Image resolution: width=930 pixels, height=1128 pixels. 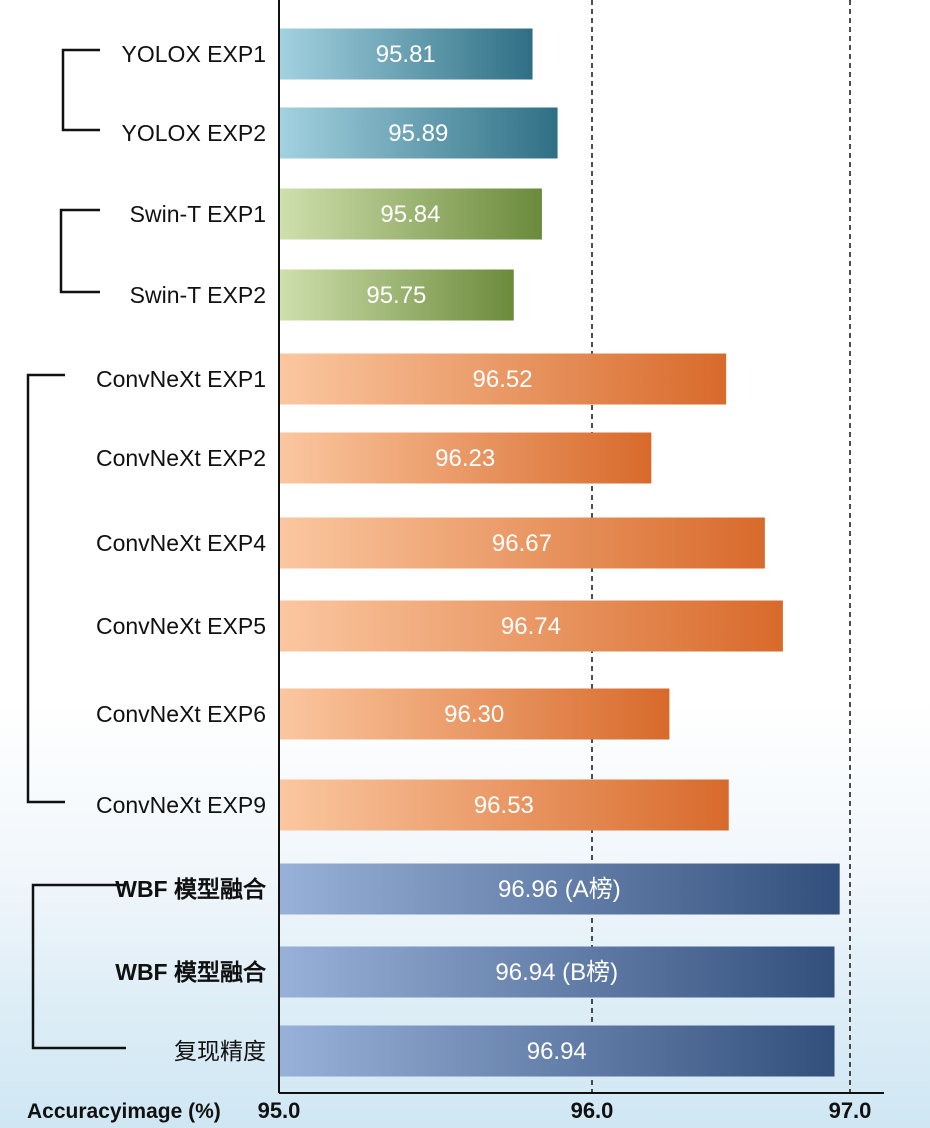 I want to click on category-label: Swin-T EXP2, so click(x=198, y=295).